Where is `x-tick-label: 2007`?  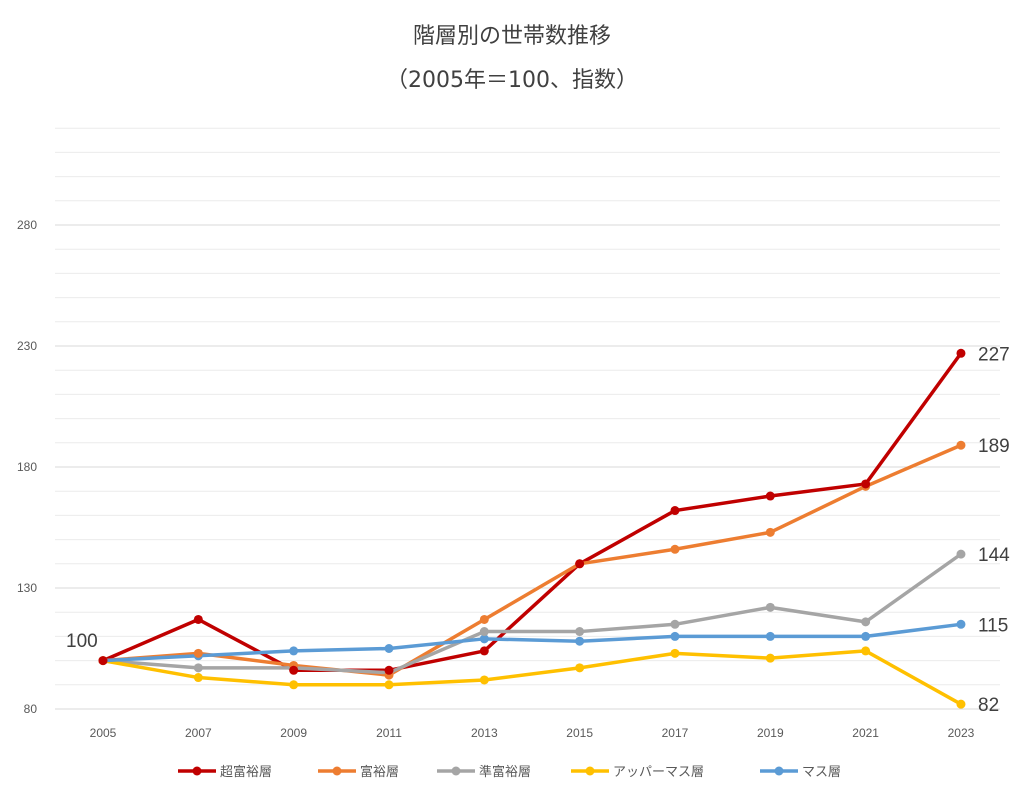 x-tick-label: 2007 is located at coordinates (198, 733).